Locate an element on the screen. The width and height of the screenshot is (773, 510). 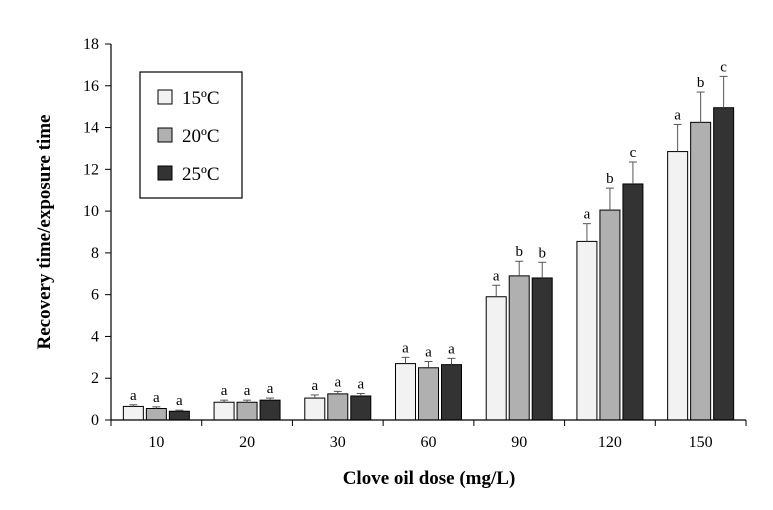
y-tick-label: 0 is located at coordinates (95, 420).